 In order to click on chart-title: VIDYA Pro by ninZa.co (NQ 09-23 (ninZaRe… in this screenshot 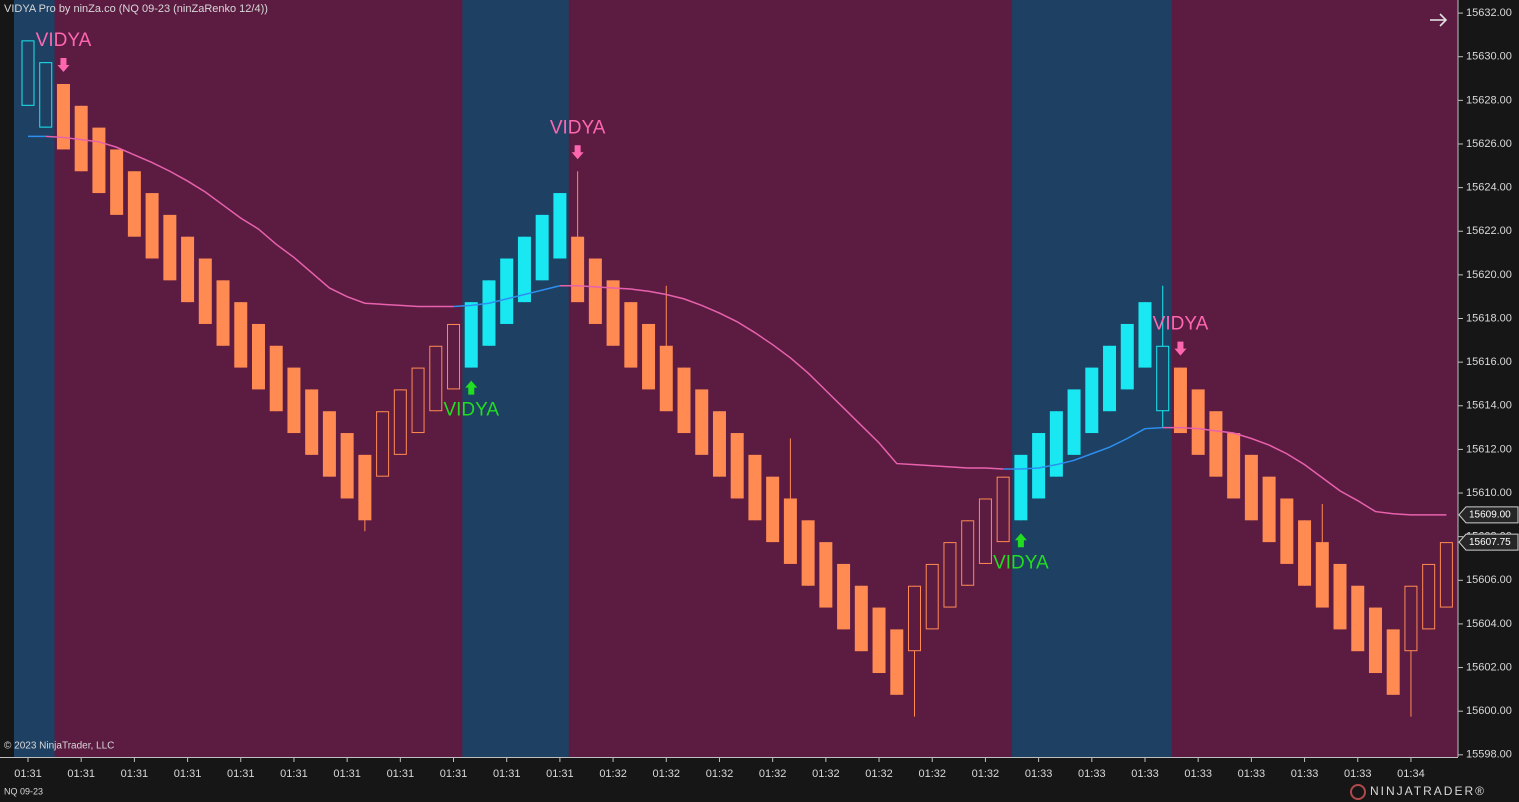, I will do `click(136, 9)`.